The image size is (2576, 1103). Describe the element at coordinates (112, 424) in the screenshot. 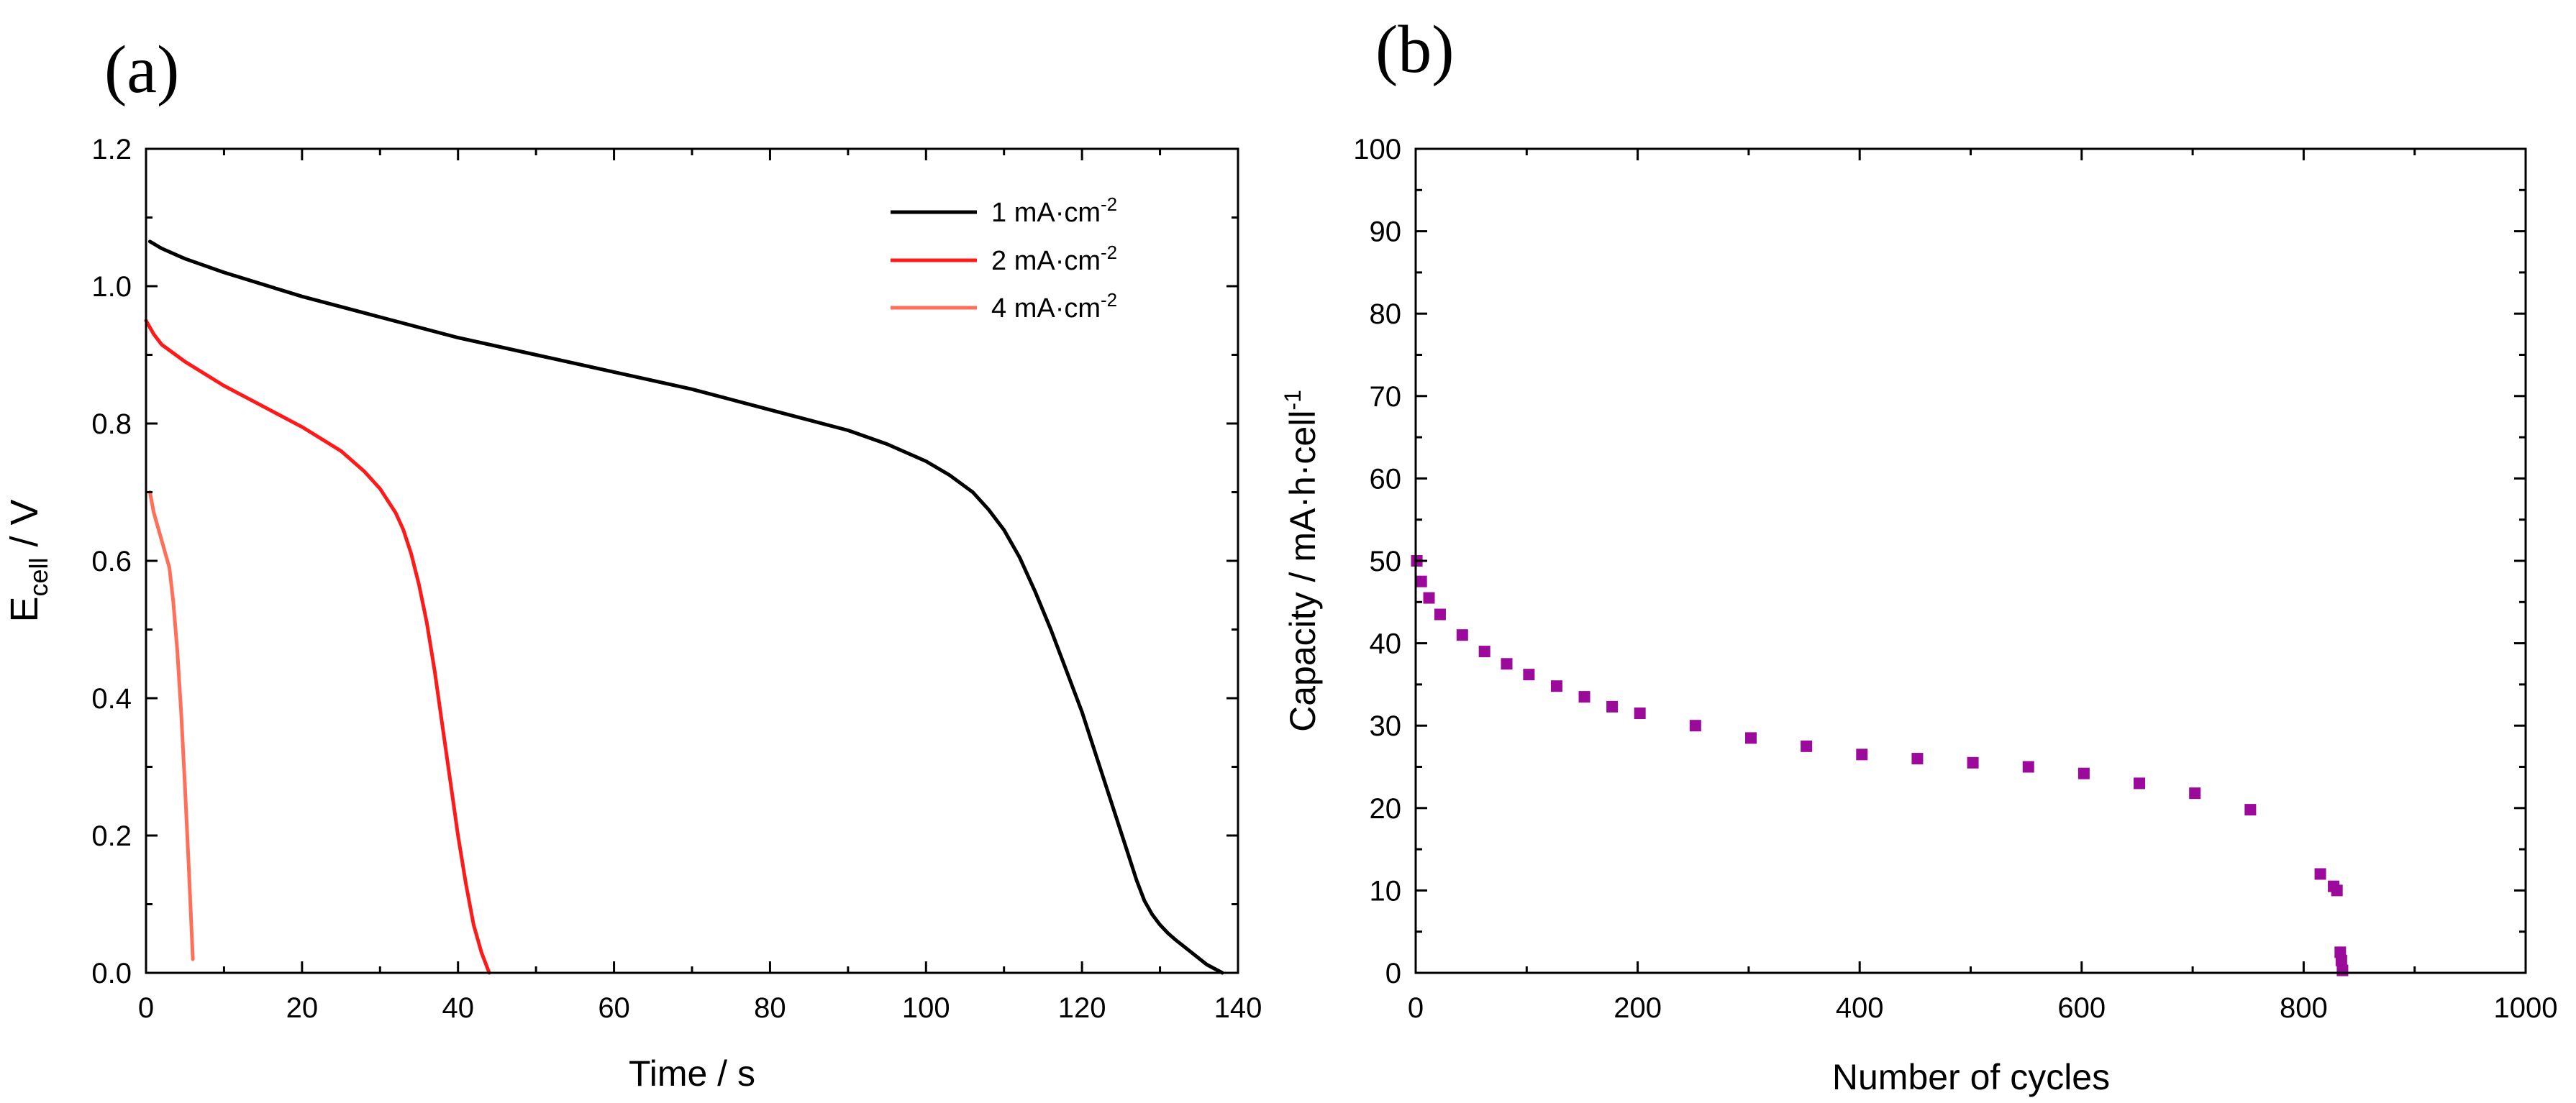

I see `y-tick-label: 0.8` at that location.